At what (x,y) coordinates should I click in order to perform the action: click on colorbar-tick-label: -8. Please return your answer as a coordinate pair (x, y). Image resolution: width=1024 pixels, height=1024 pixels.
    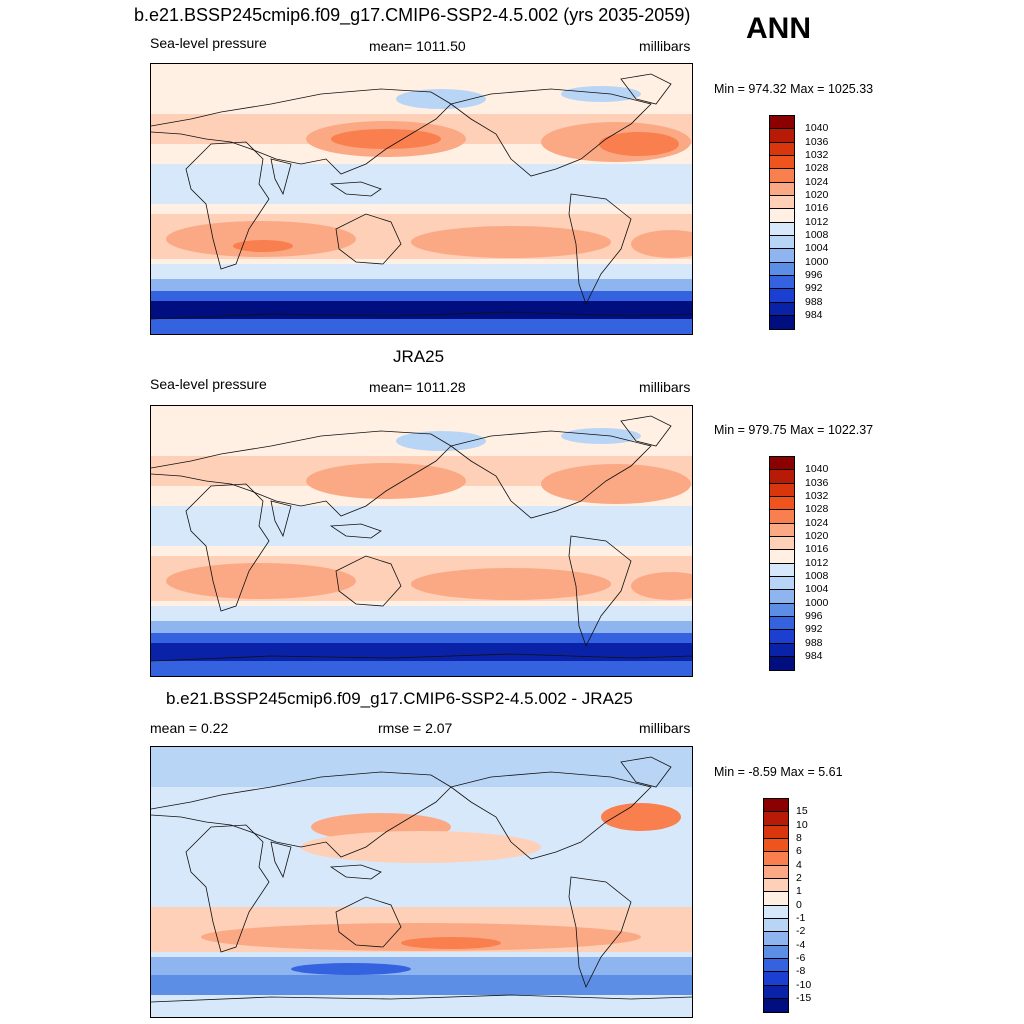
    Looking at the image, I should click on (801, 971).